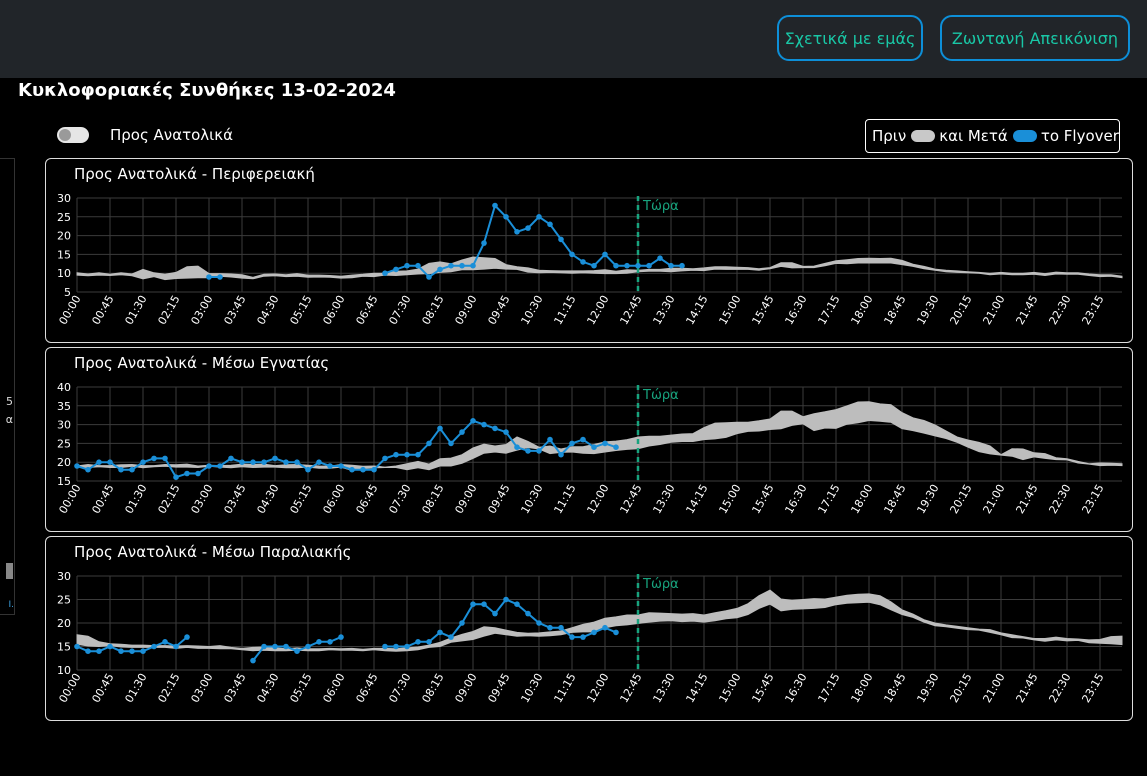 This screenshot has width=1147, height=776. Describe the element at coordinates (73, 135) in the screenshot. I see `direction-toggle` at that location.